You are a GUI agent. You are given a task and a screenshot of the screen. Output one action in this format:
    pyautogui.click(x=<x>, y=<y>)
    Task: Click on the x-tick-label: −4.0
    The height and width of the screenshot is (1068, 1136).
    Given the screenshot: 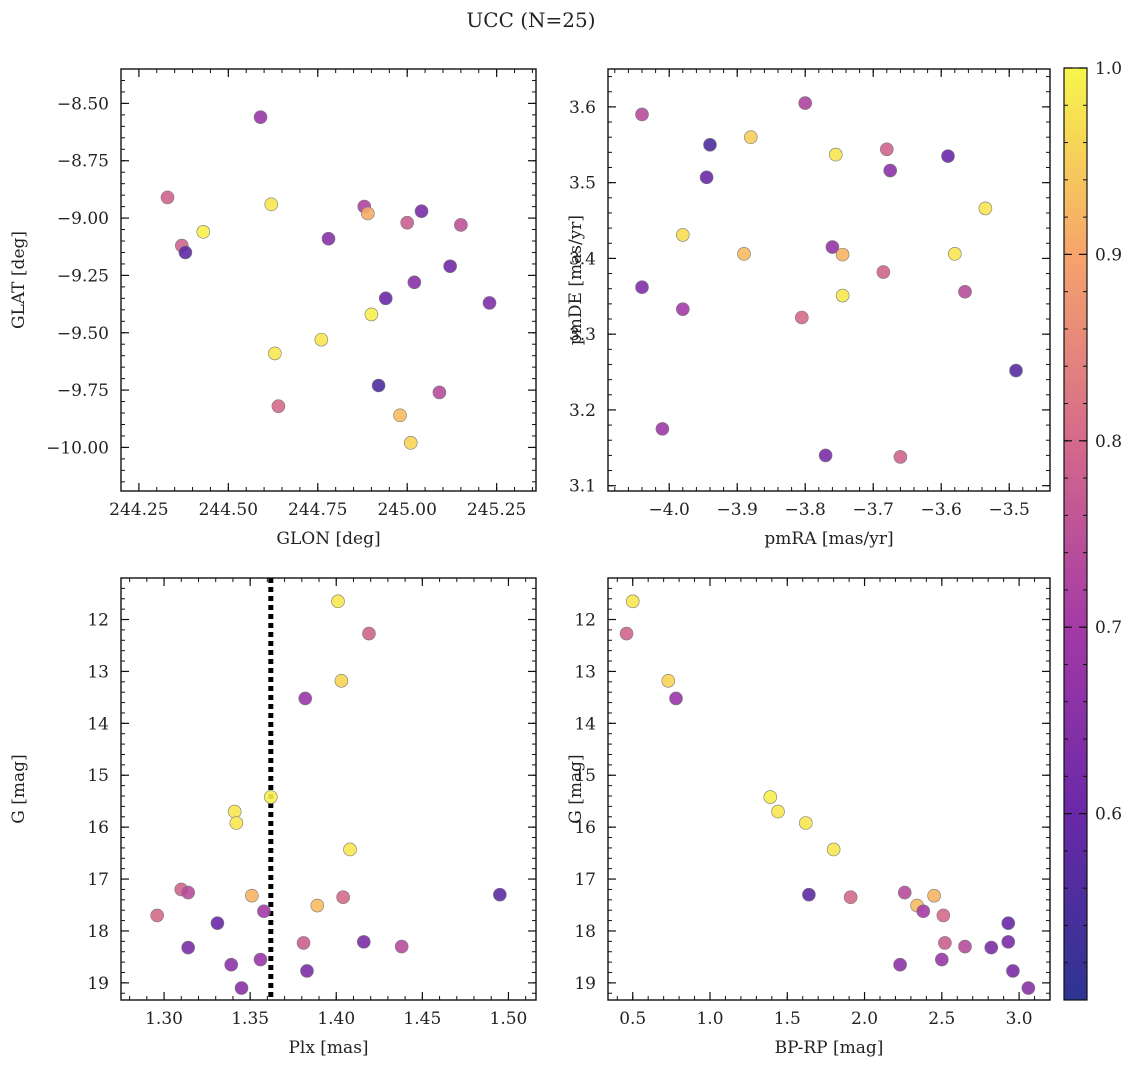 What is the action you would take?
    pyautogui.click(x=669, y=510)
    